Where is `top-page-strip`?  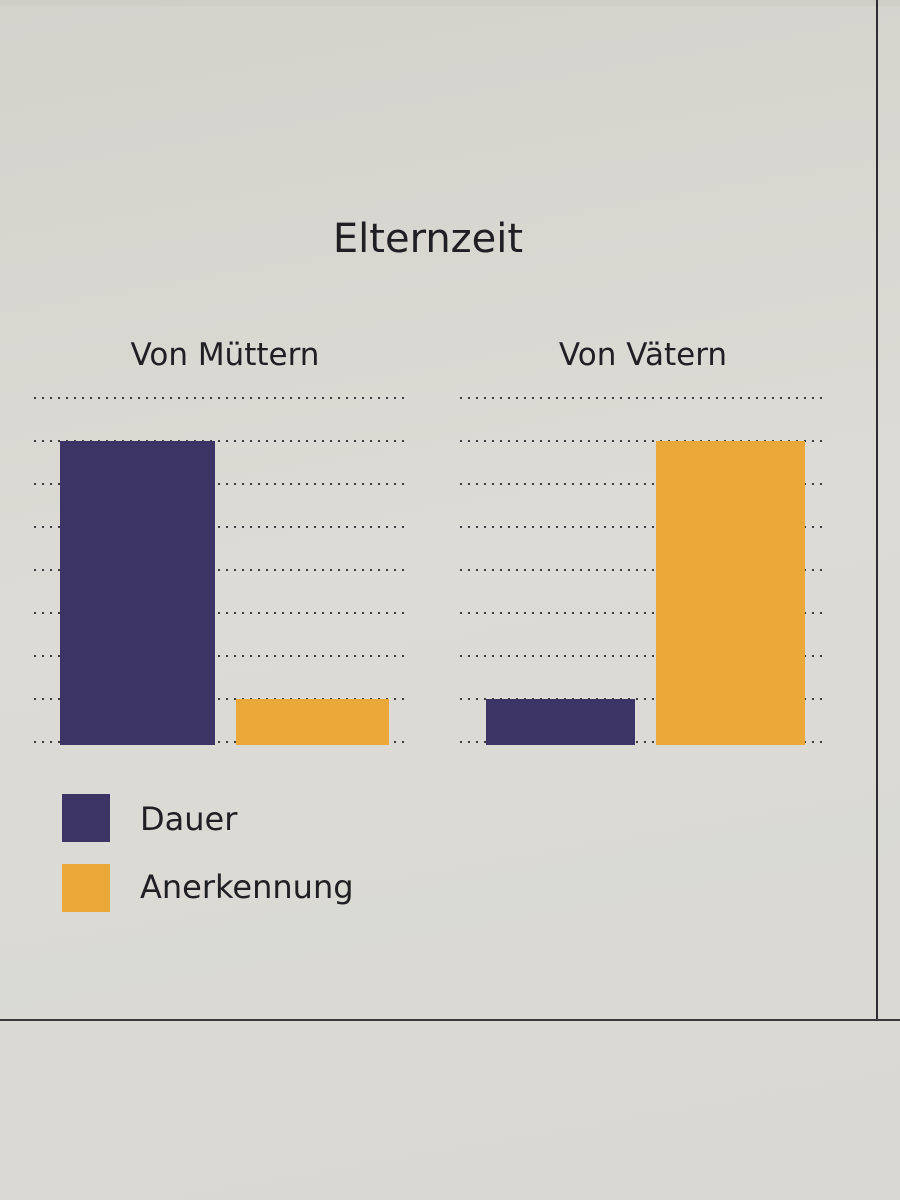 top-page-strip is located at coordinates (450, 3).